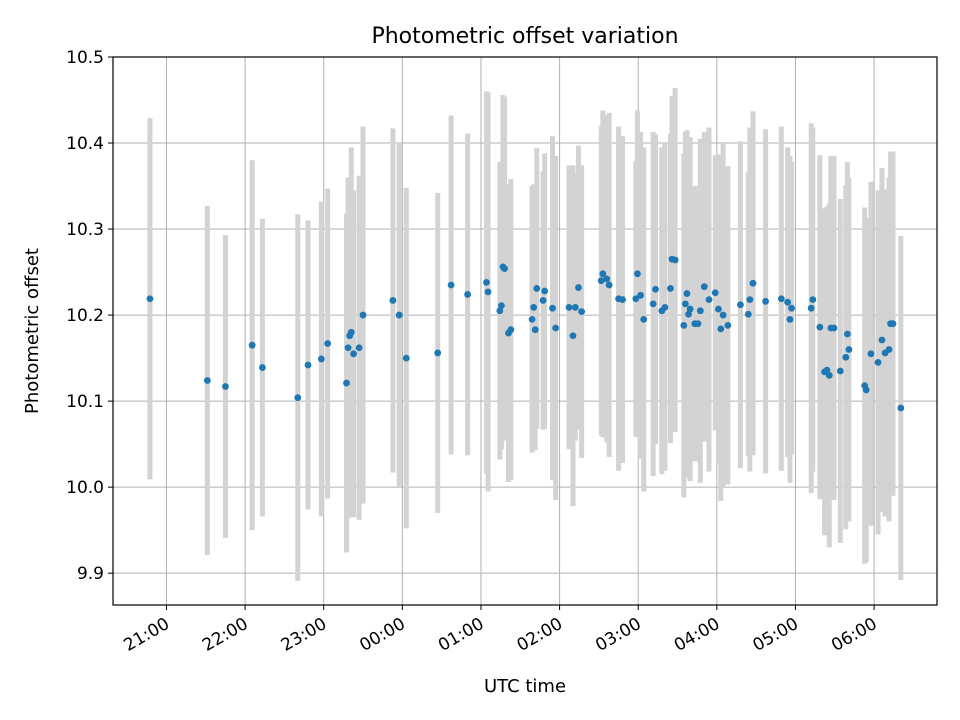  I want to click on y-axis-ticks: 9.9 10.0 10.1 10.2 10.3 10.4 10.5, so click(89, 316).